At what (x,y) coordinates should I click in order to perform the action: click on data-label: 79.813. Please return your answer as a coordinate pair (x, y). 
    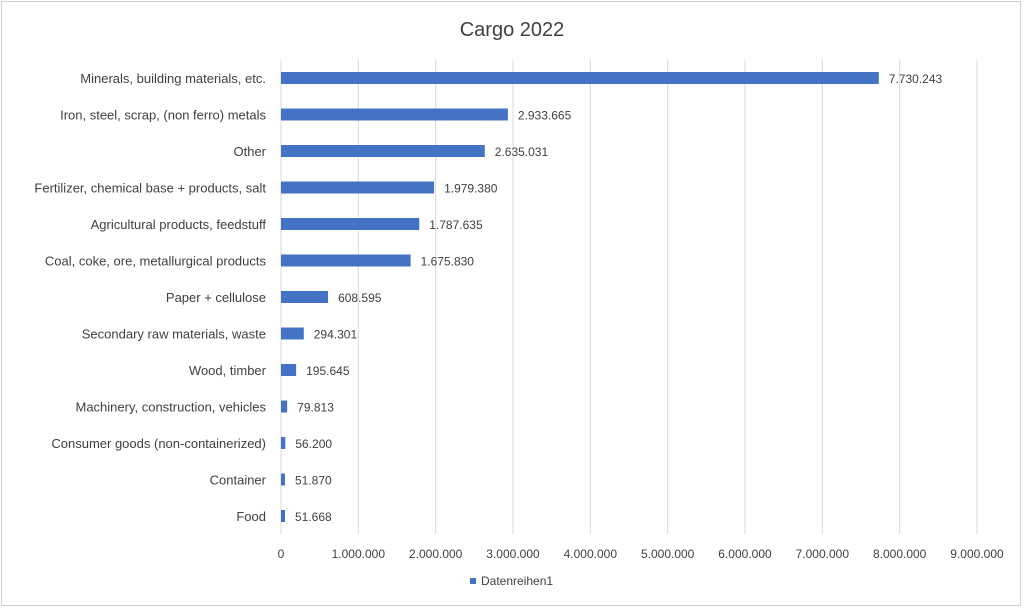
    Looking at the image, I should click on (315, 408).